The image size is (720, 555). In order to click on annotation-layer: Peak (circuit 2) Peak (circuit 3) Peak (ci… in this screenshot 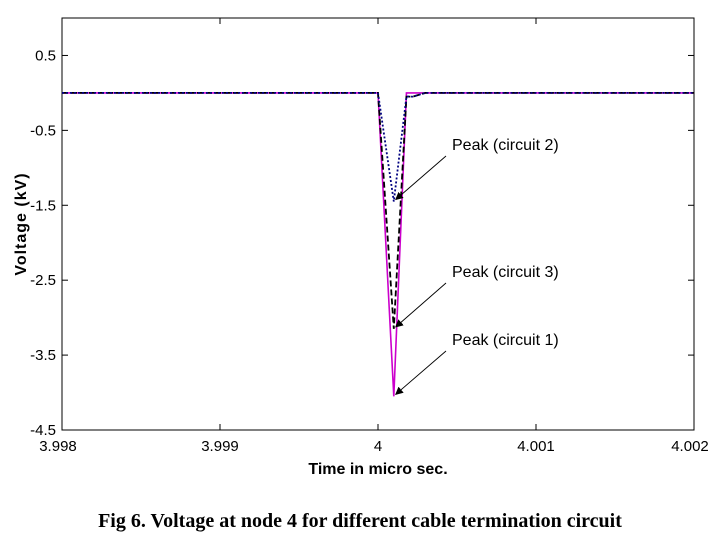, I will do `click(477, 266)`.